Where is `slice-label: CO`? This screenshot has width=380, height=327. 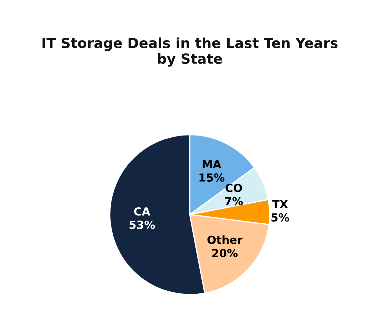
slice-label: CO is located at coordinates (234, 188).